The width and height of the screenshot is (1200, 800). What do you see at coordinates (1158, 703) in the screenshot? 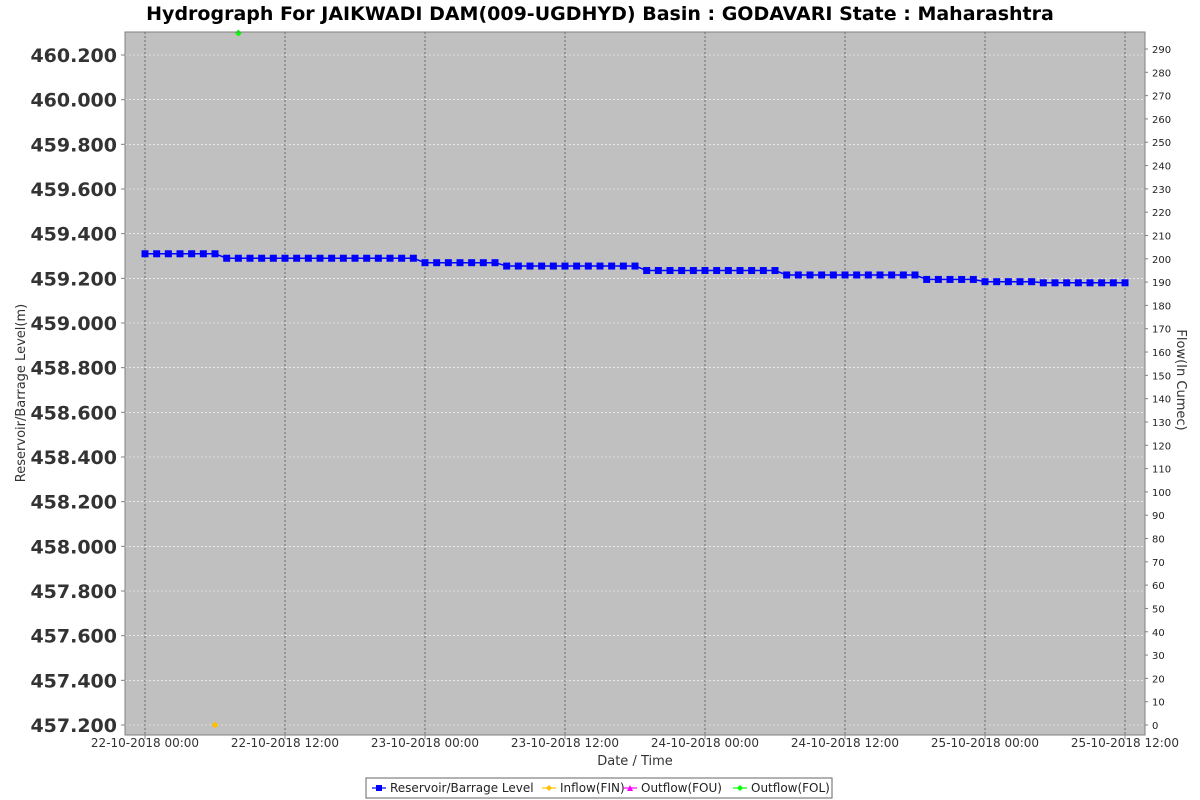
I see `y2-tick-label: 10` at bounding box center [1158, 703].